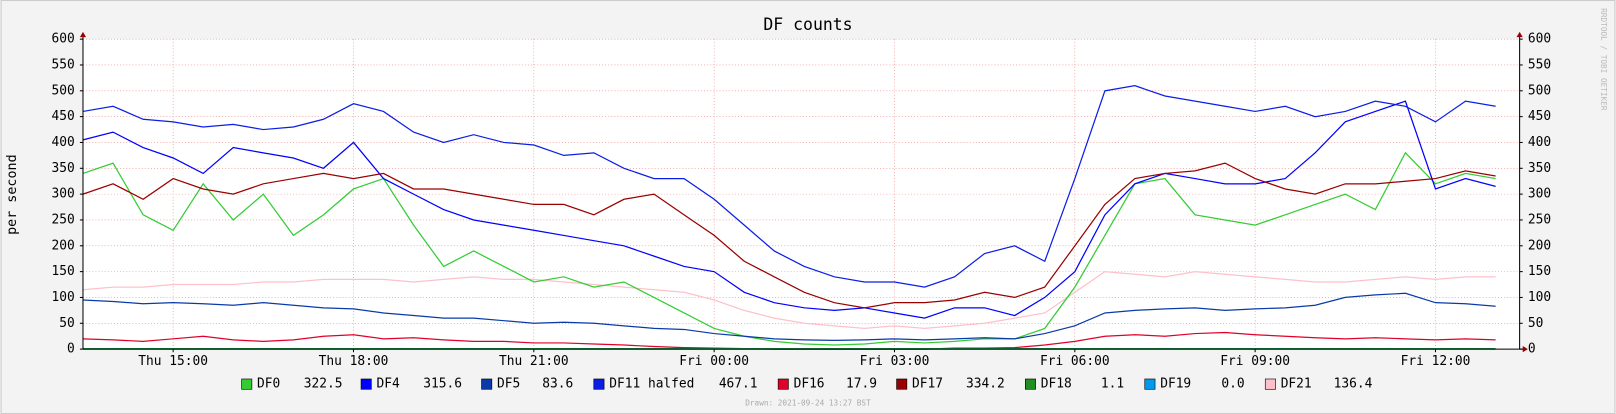 Image resolution: width=1616 pixels, height=414 pixels. Describe the element at coordinates (12, 194) in the screenshot. I see `y-axis-label: per second` at that location.